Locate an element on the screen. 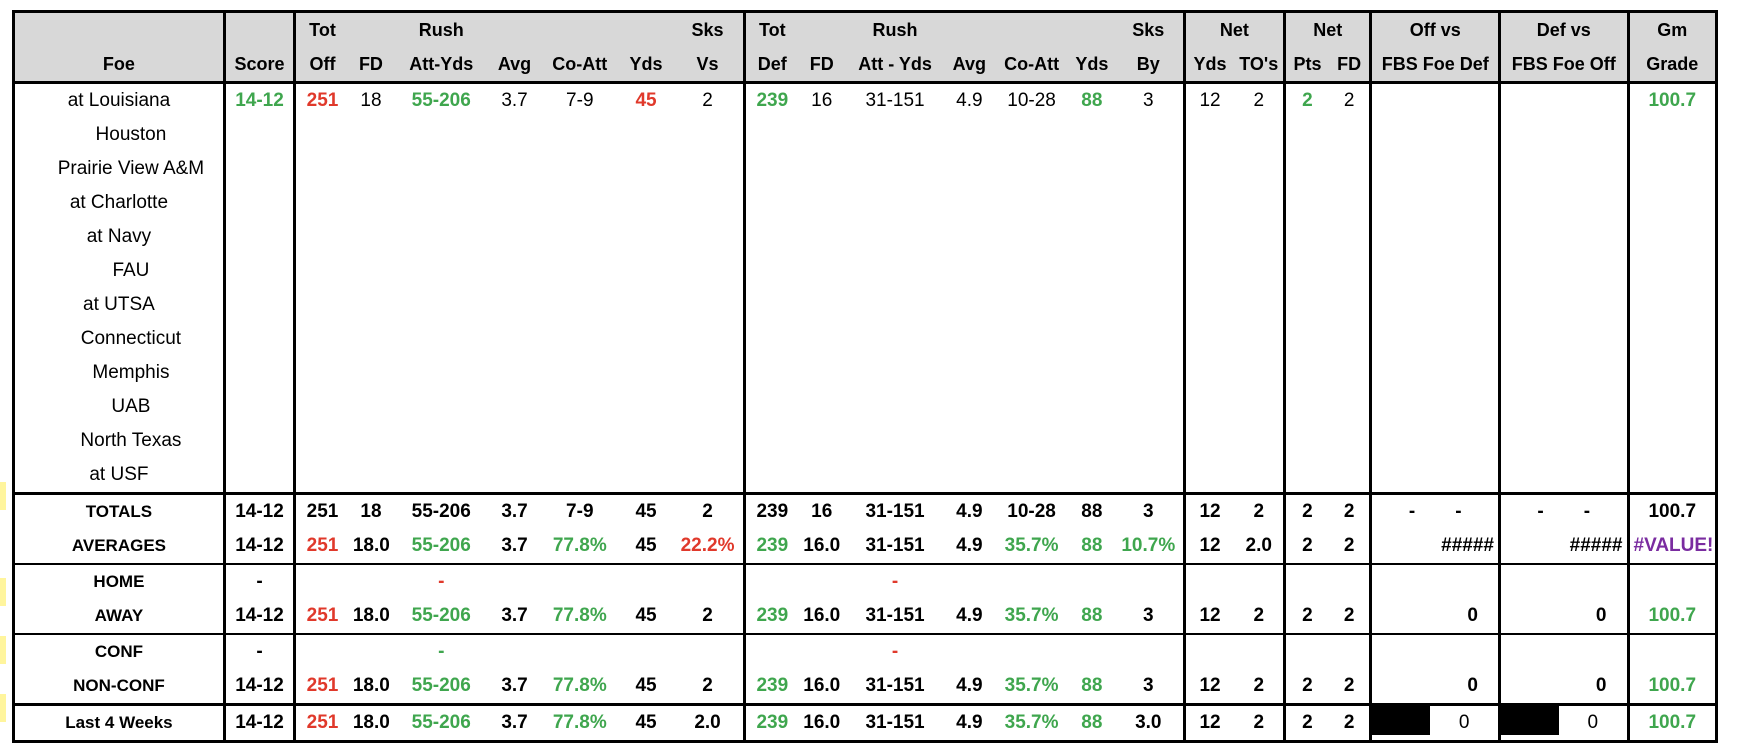 The height and width of the screenshot is (743, 1740). game-row: Houston is located at coordinates (865, 135).